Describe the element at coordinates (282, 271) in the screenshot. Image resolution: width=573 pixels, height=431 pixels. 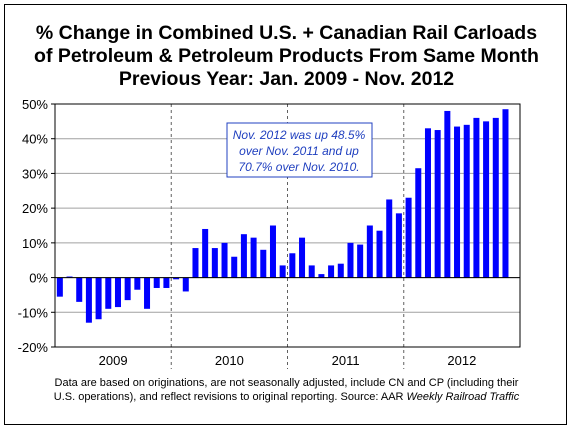
I see `bar-dec-2010` at that location.